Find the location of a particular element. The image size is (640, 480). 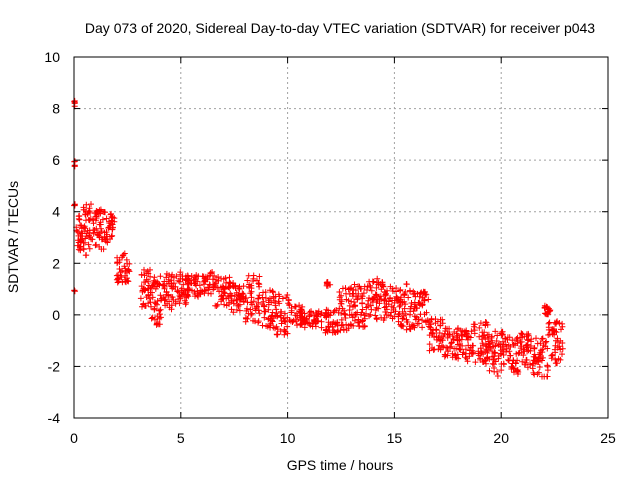

x-tick-labels: 0 5 10 15 20 25 is located at coordinates (343, 438).